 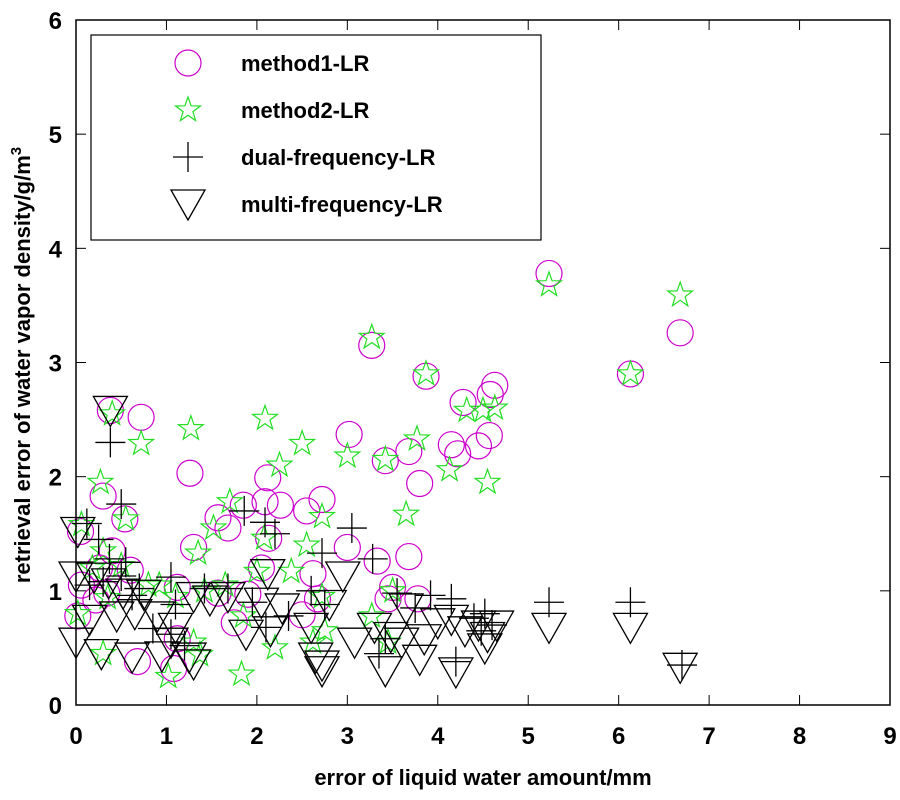 I want to click on legend-item: multi-frequency-LR, so click(x=306, y=205).